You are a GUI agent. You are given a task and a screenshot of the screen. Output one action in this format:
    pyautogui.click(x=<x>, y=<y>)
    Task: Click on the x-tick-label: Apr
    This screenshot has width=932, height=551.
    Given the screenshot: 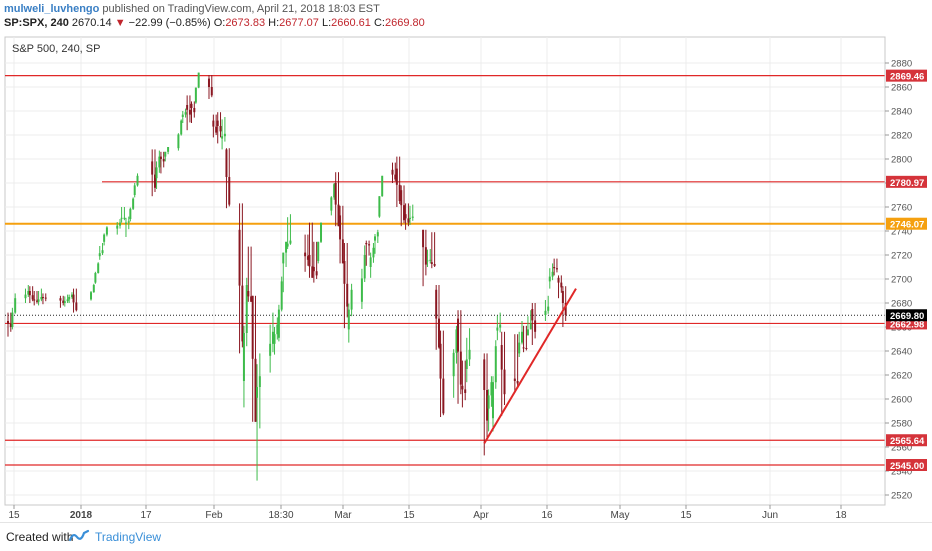 What is the action you would take?
    pyautogui.click(x=481, y=515)
    